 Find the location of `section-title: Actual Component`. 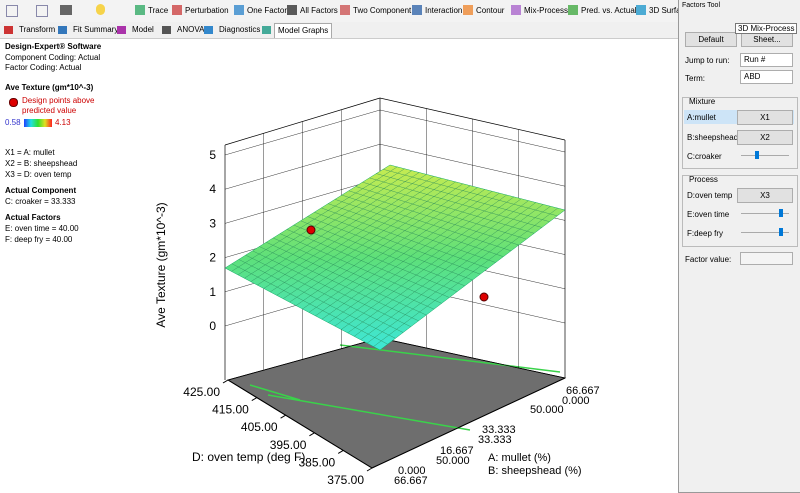

section-title: Actual Component is located at coordinates (41, 190).